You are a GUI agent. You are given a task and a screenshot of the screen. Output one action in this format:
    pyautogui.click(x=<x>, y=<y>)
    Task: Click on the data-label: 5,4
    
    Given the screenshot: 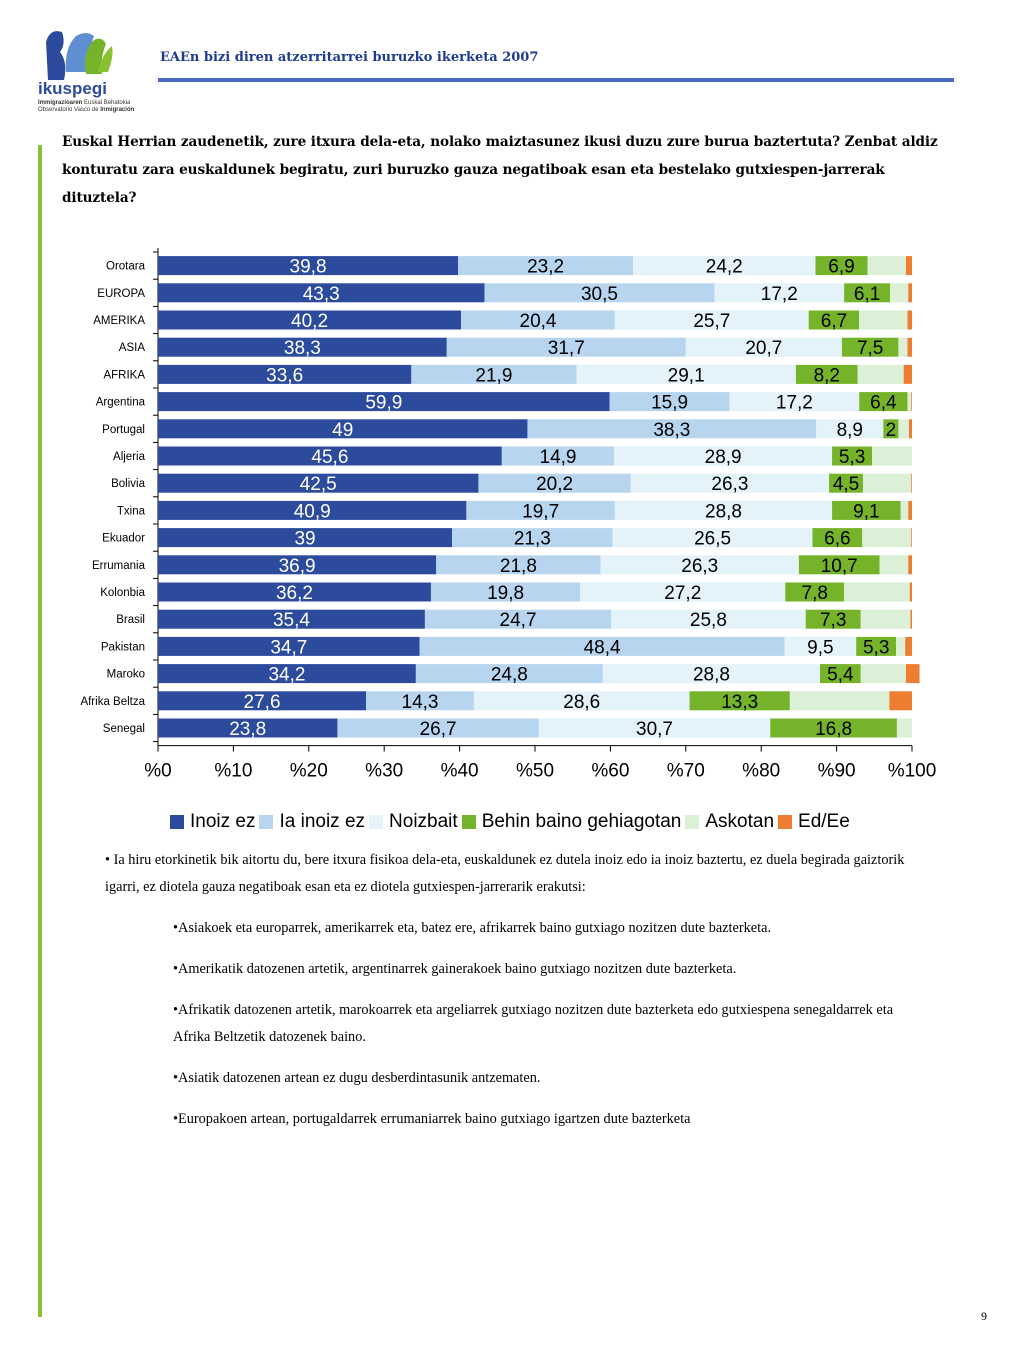 What is the action you would take?
    pyautogui.click(x=840, y=675)
    